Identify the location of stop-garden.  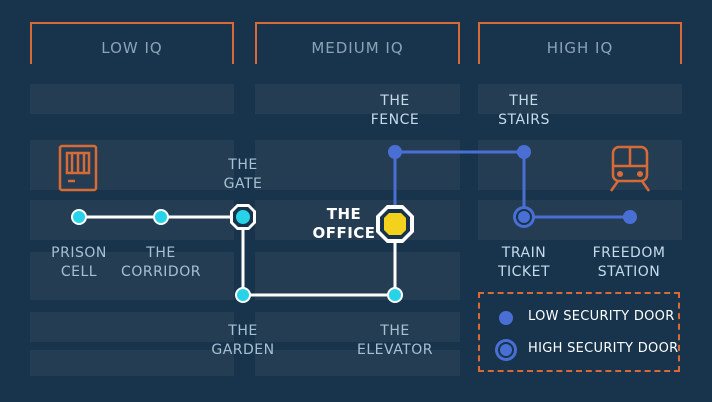
(243, 295).